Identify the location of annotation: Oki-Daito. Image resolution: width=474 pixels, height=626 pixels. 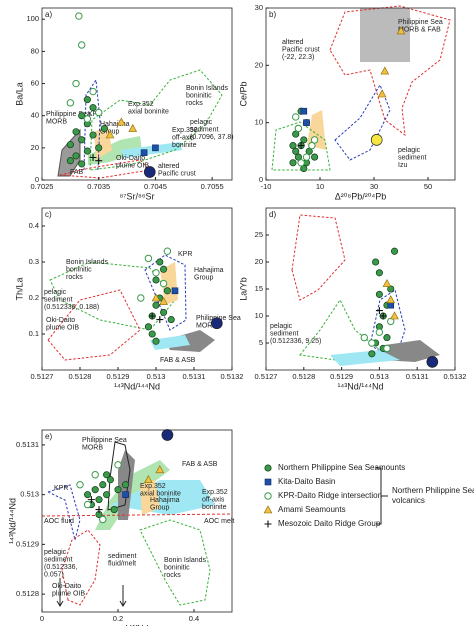
(66, 586).